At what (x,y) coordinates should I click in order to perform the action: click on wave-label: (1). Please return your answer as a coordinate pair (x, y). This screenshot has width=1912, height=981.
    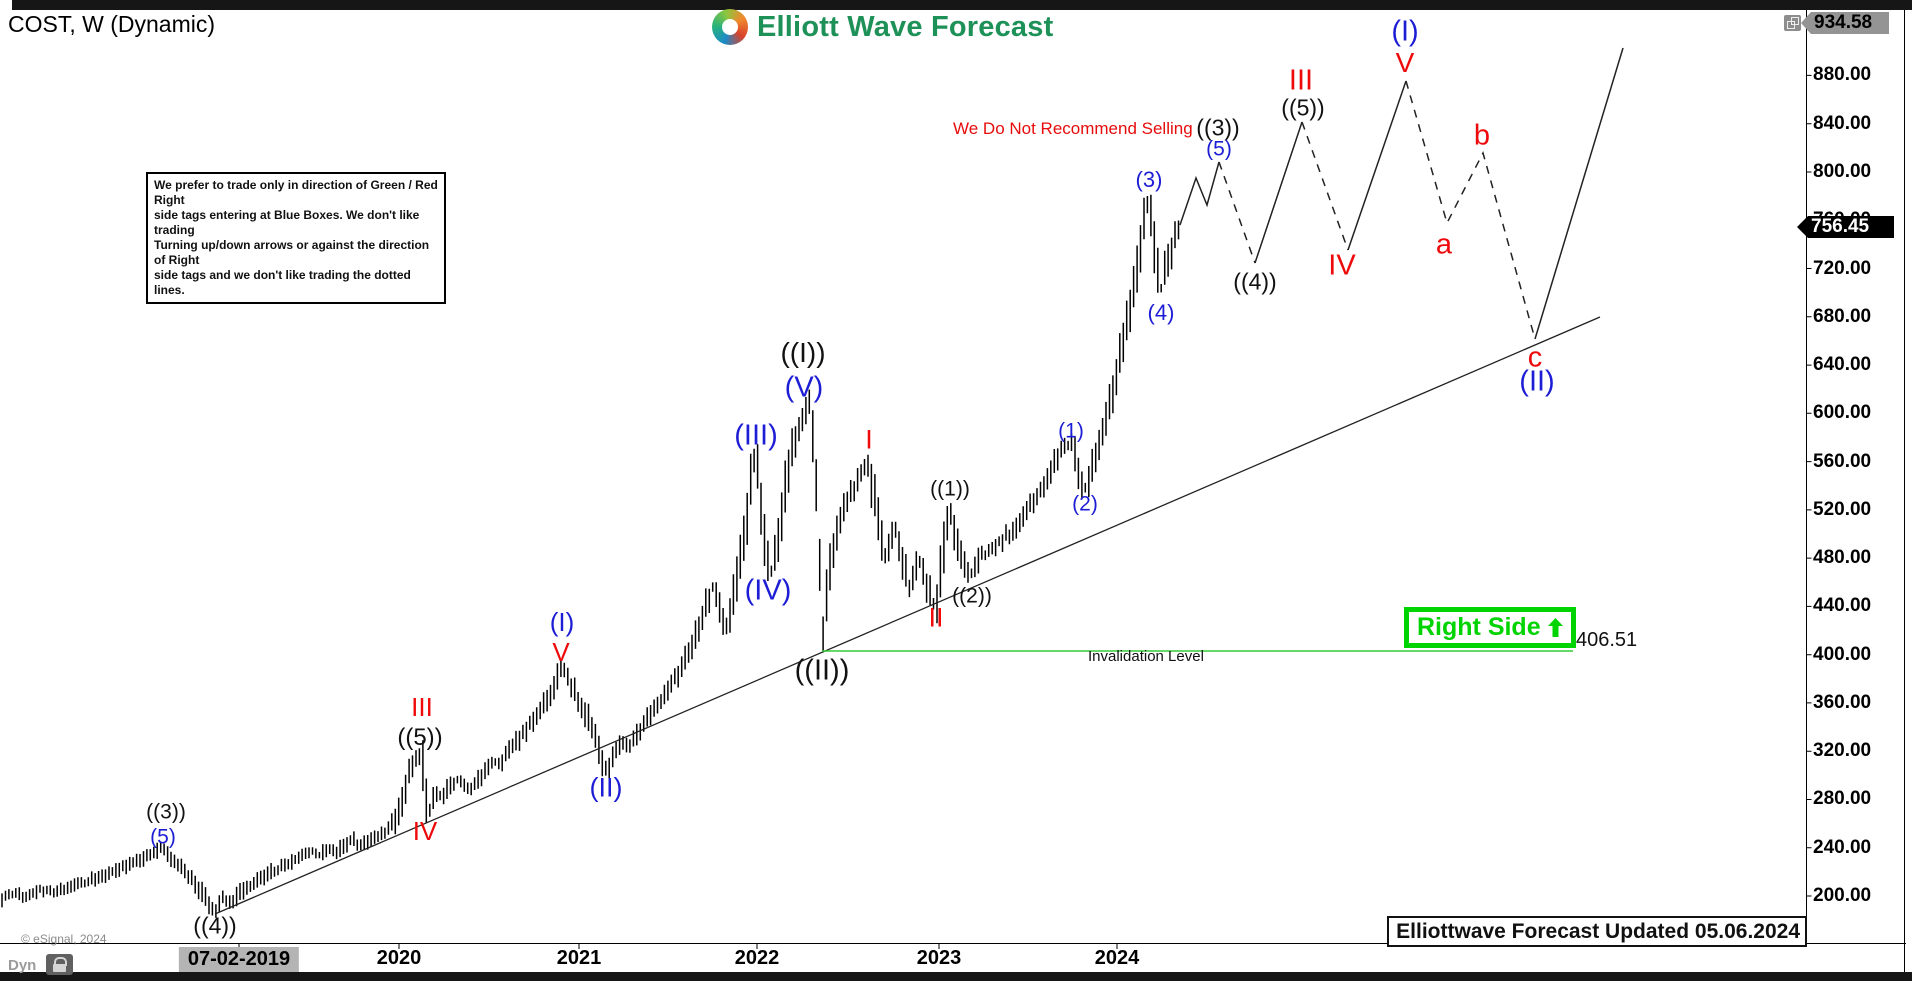
    Looking at the image, I should click on (1071, 431).